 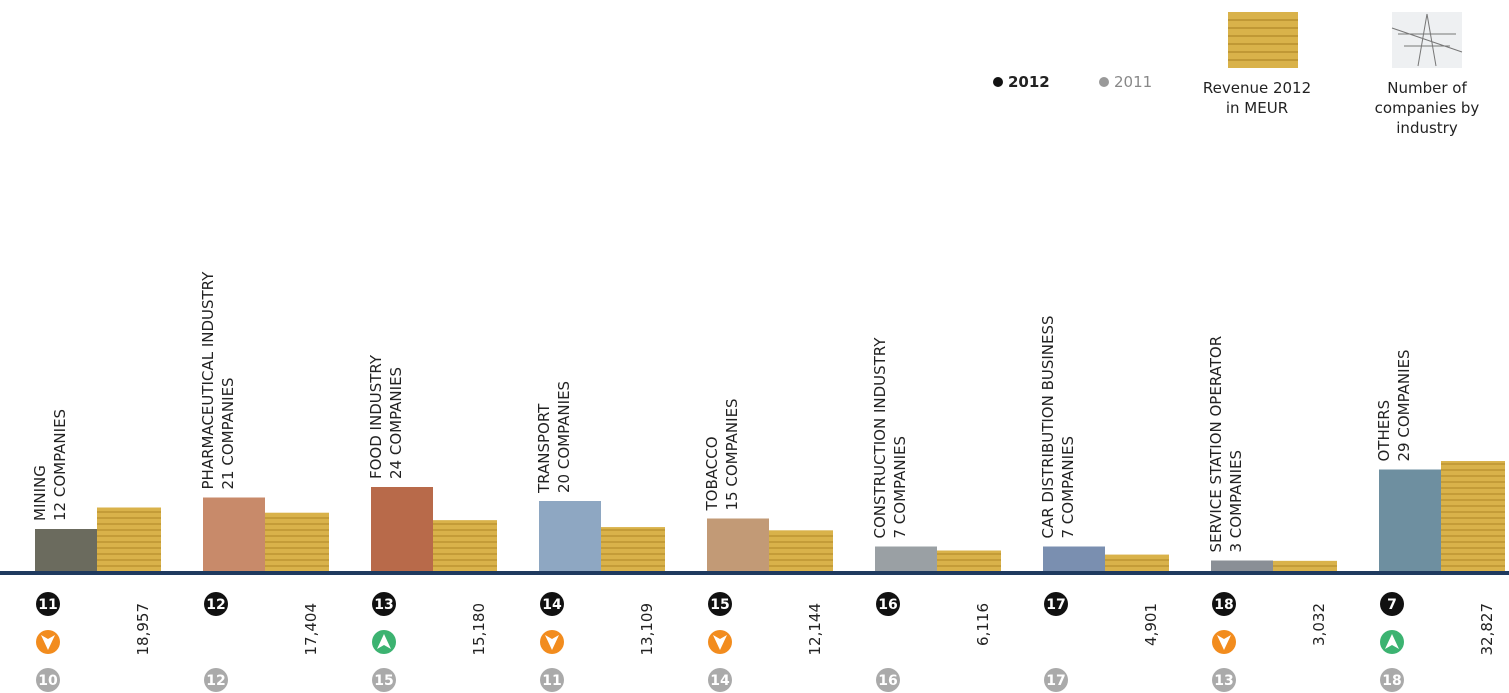 What do you see at coordinates (1151, 624) in the screenshot?
I see `revenue-label: 4,901` at bounding box center [1151, 624].